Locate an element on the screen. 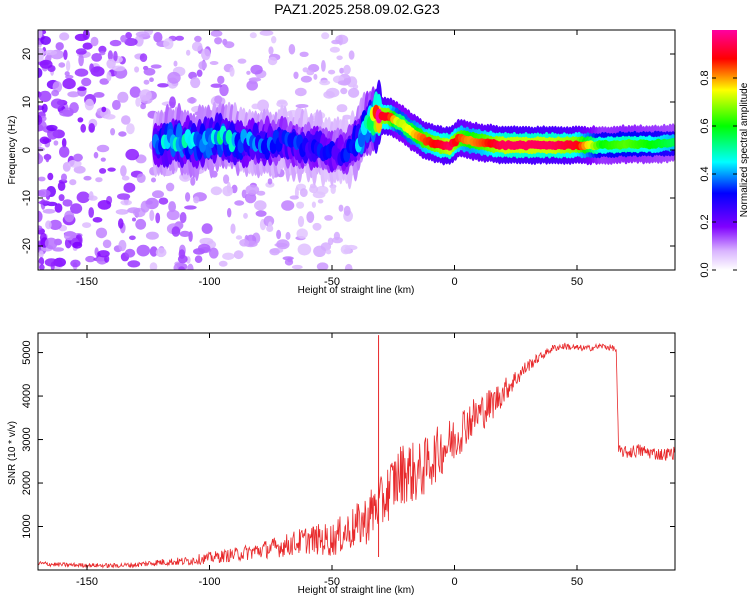 Image resolution: width=750 pixels, height=600 pixels. colorbar-axis: 0.0 0.2 0.4 0.6 0.8 is located at coordinates (718, 174).